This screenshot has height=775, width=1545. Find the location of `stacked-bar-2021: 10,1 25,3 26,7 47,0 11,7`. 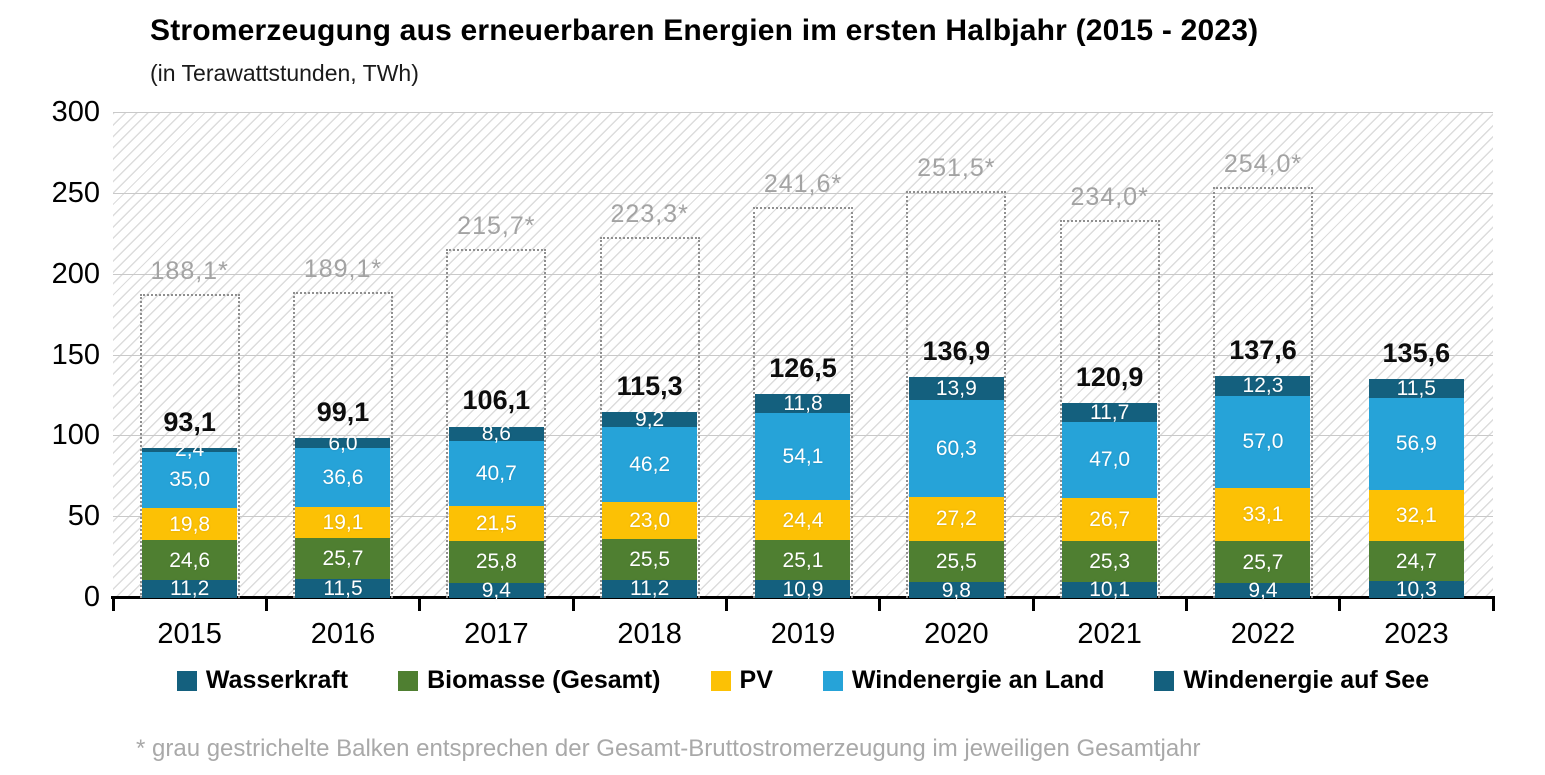

stacked-bar-2021: 10,1 25,3 26,7 47,0 11,7 is located at coordinates (1110, 501).